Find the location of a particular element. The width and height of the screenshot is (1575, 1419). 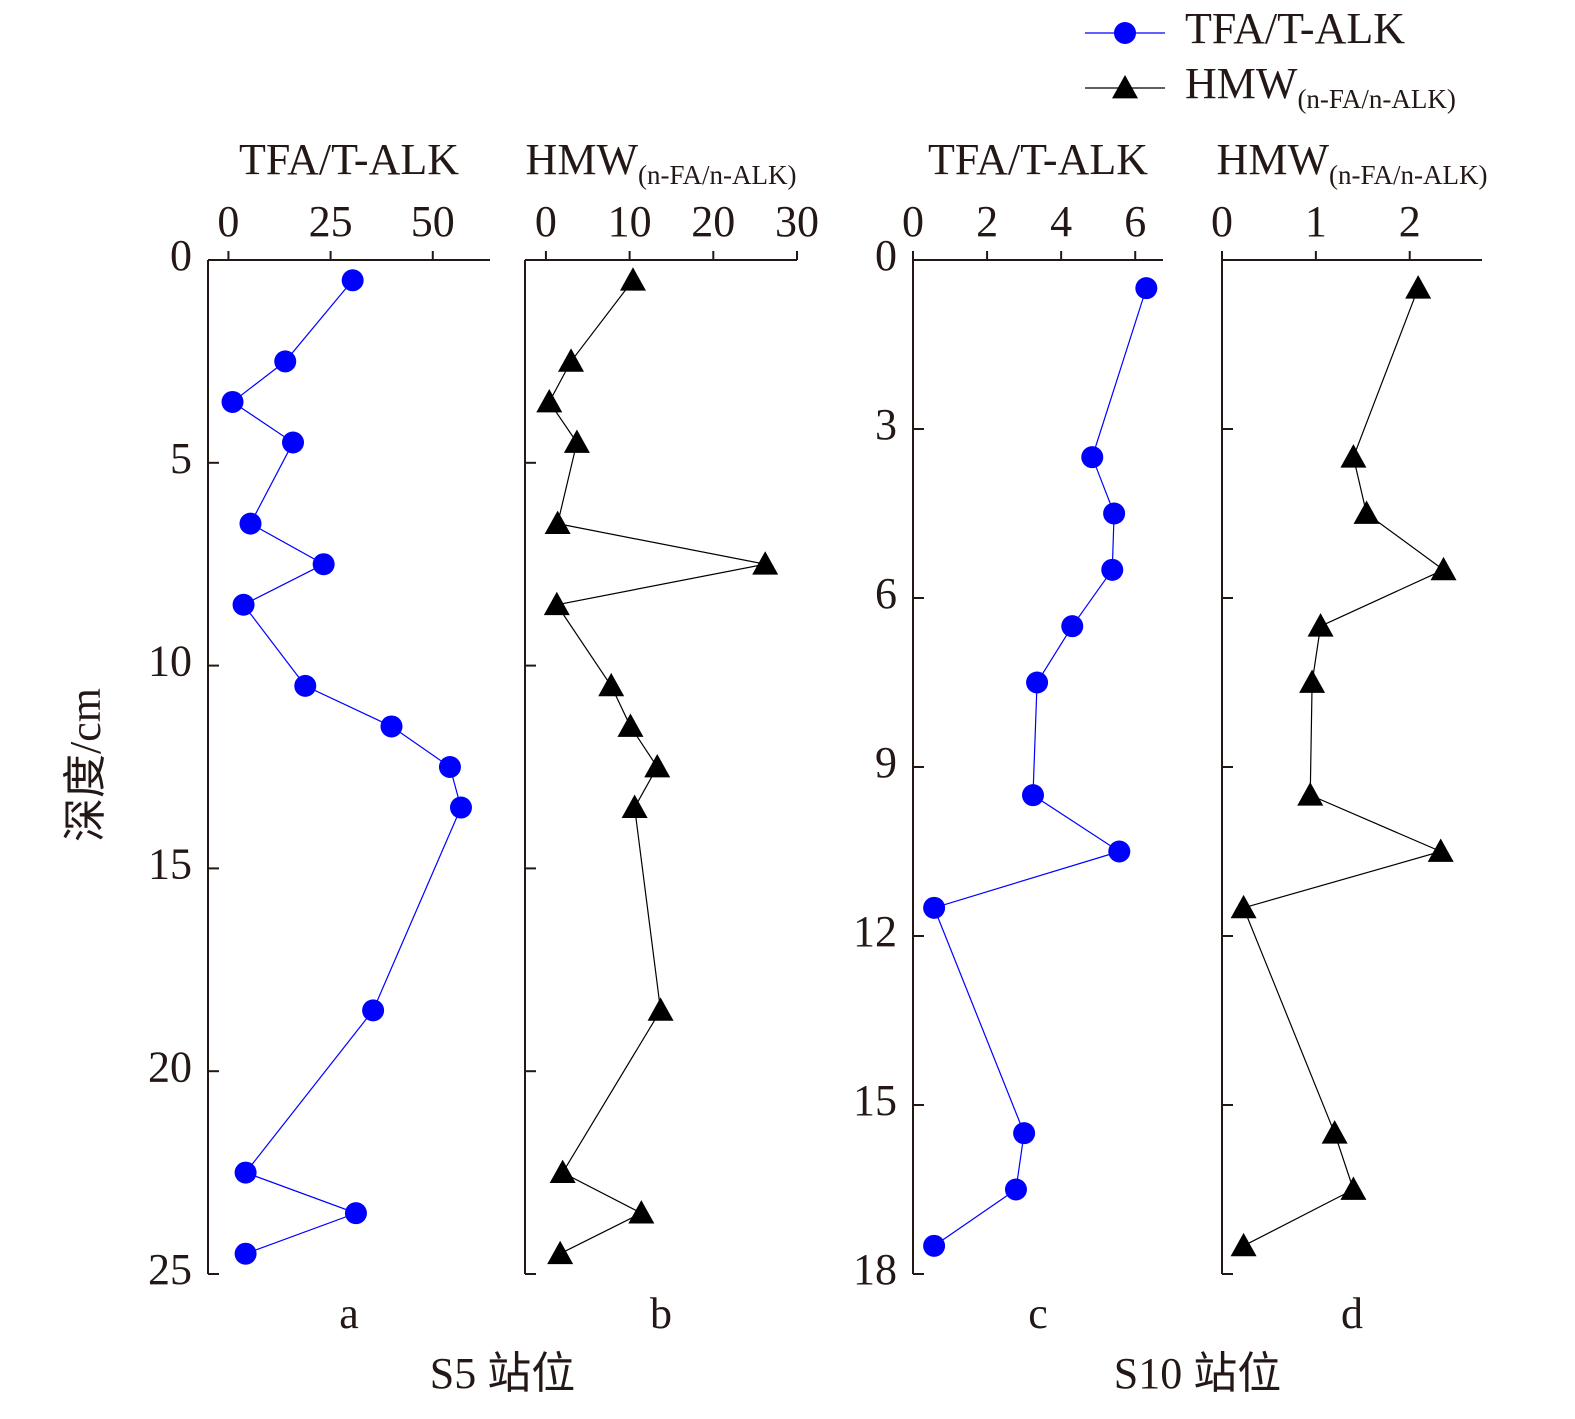

y-tick-label: 5 is located at coordinates (181, 458).